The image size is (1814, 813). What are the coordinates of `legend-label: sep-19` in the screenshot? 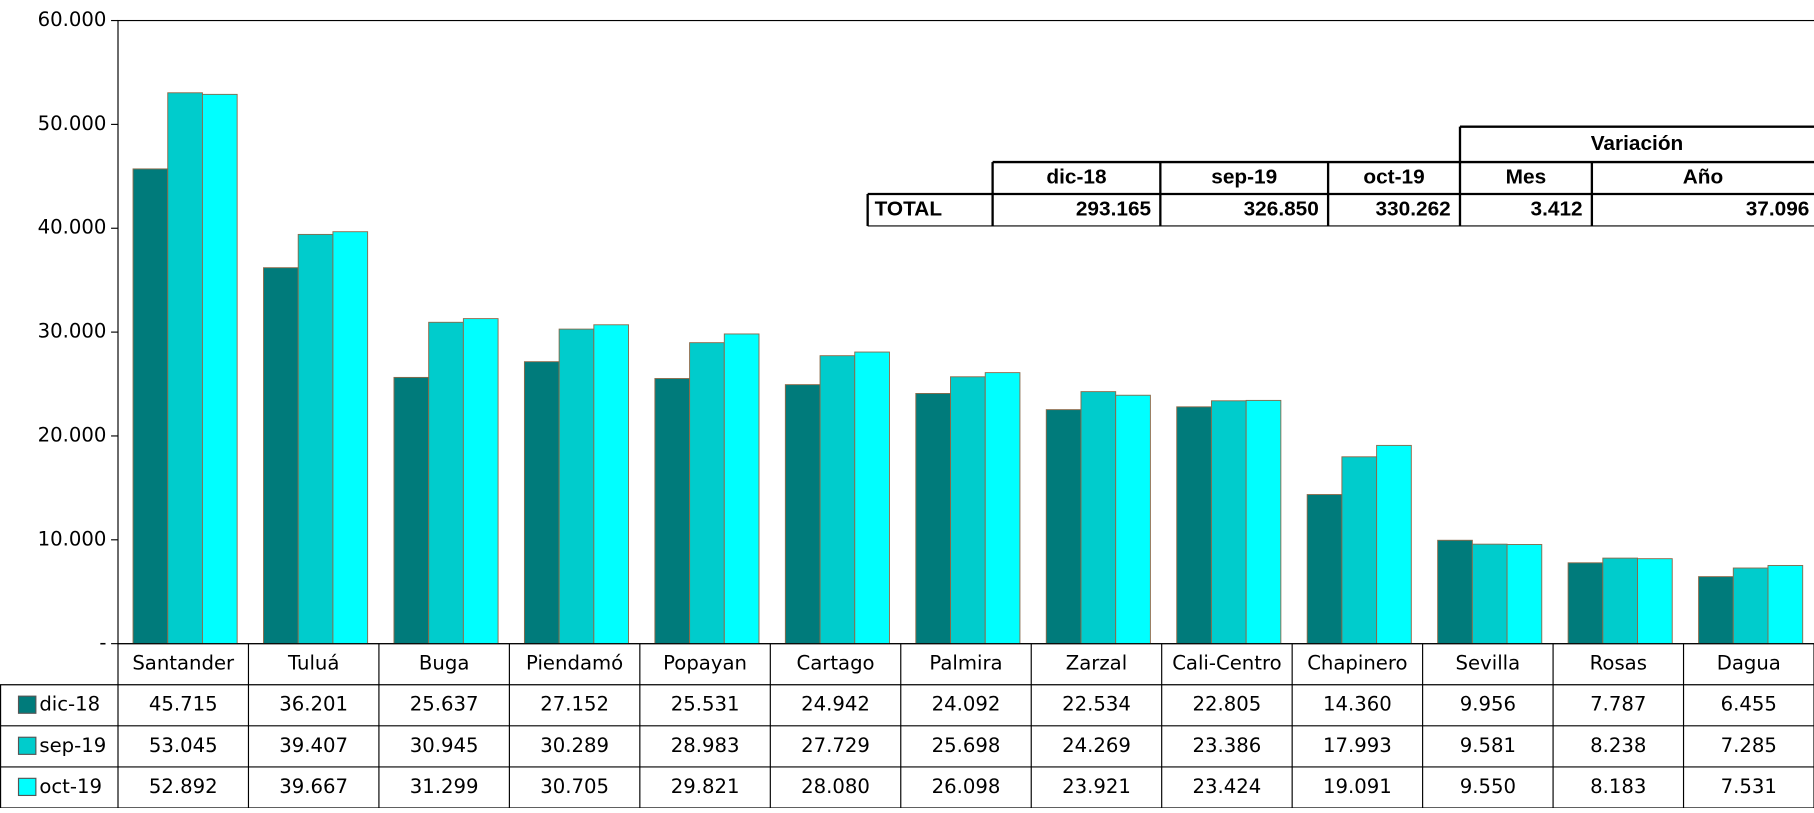 It's located at (72, 745).